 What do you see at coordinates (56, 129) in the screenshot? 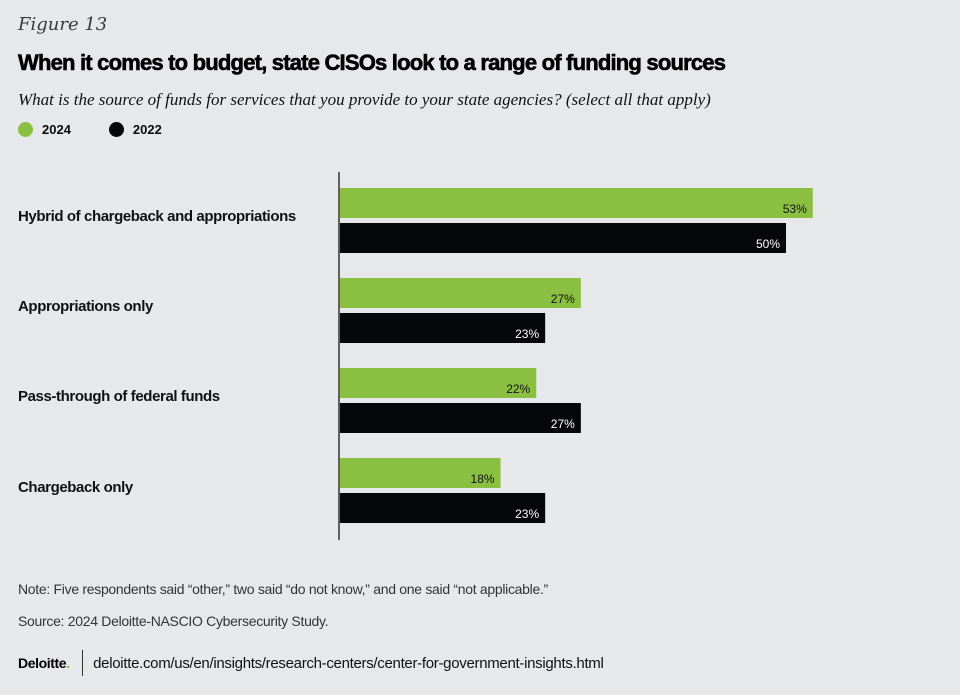
I see `legend-label-2024: 2024` at bounding box center [56, 129].